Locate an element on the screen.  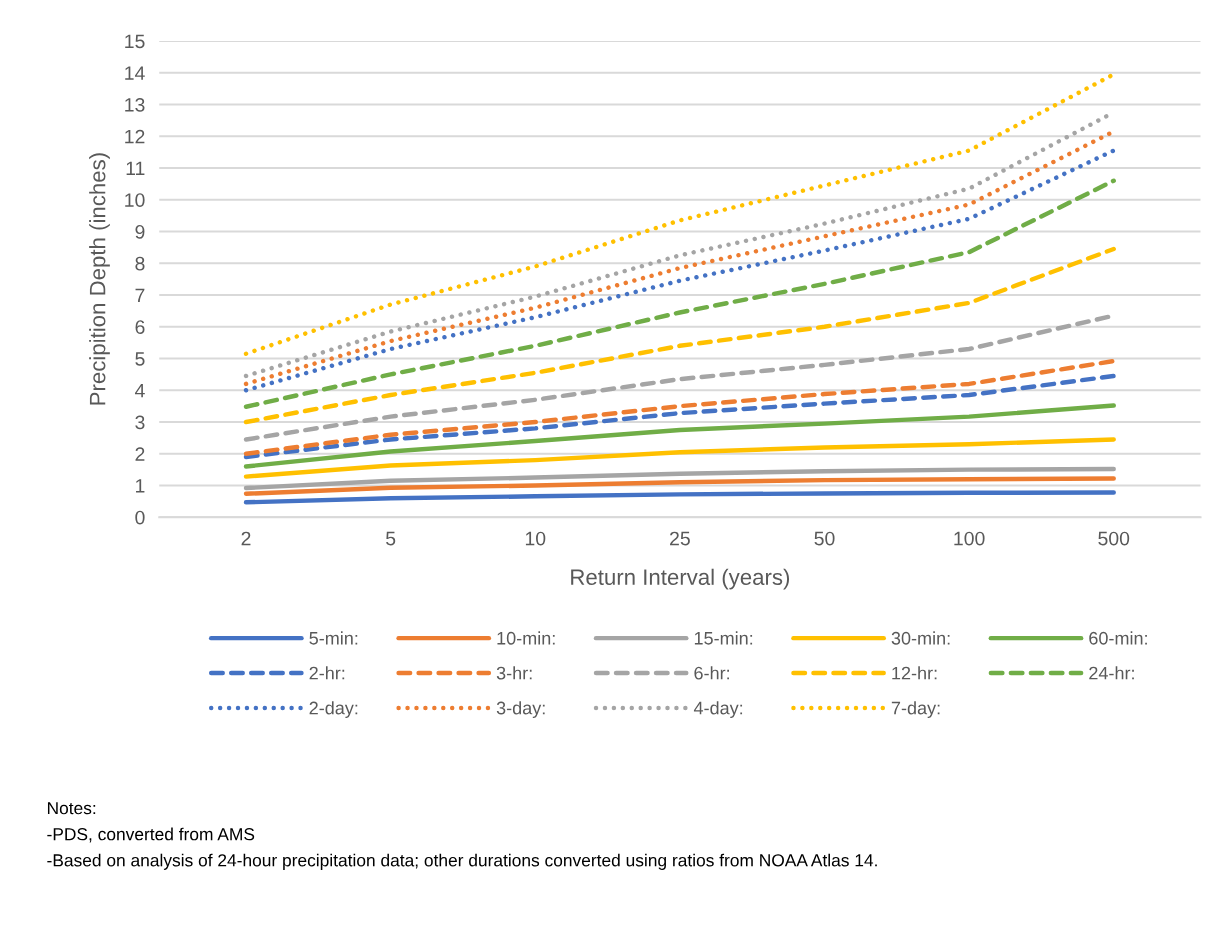
x-tick-label: 50 is located at coordinates (824, 538).